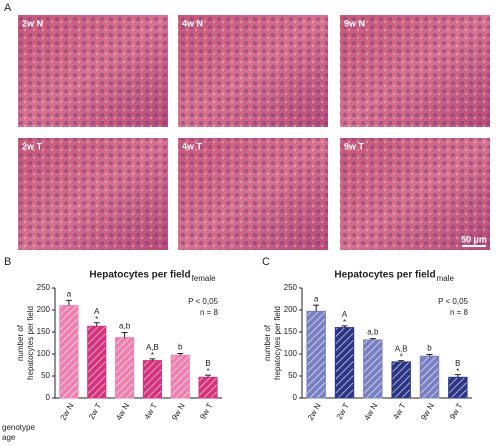  Describe the element at coordinates (354, 23) in the screenshot. I see `micrograph-label: 9w N` at that location.